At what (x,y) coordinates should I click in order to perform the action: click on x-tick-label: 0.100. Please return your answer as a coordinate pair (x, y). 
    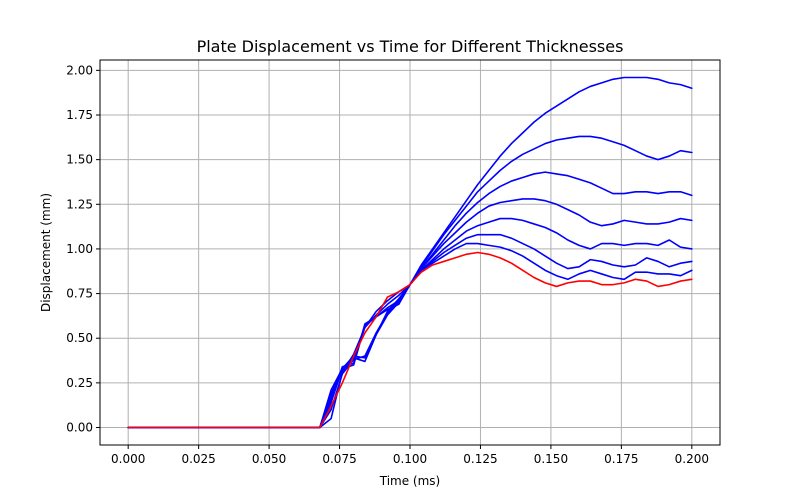
    Looking at the image, I should click on (410, 459).